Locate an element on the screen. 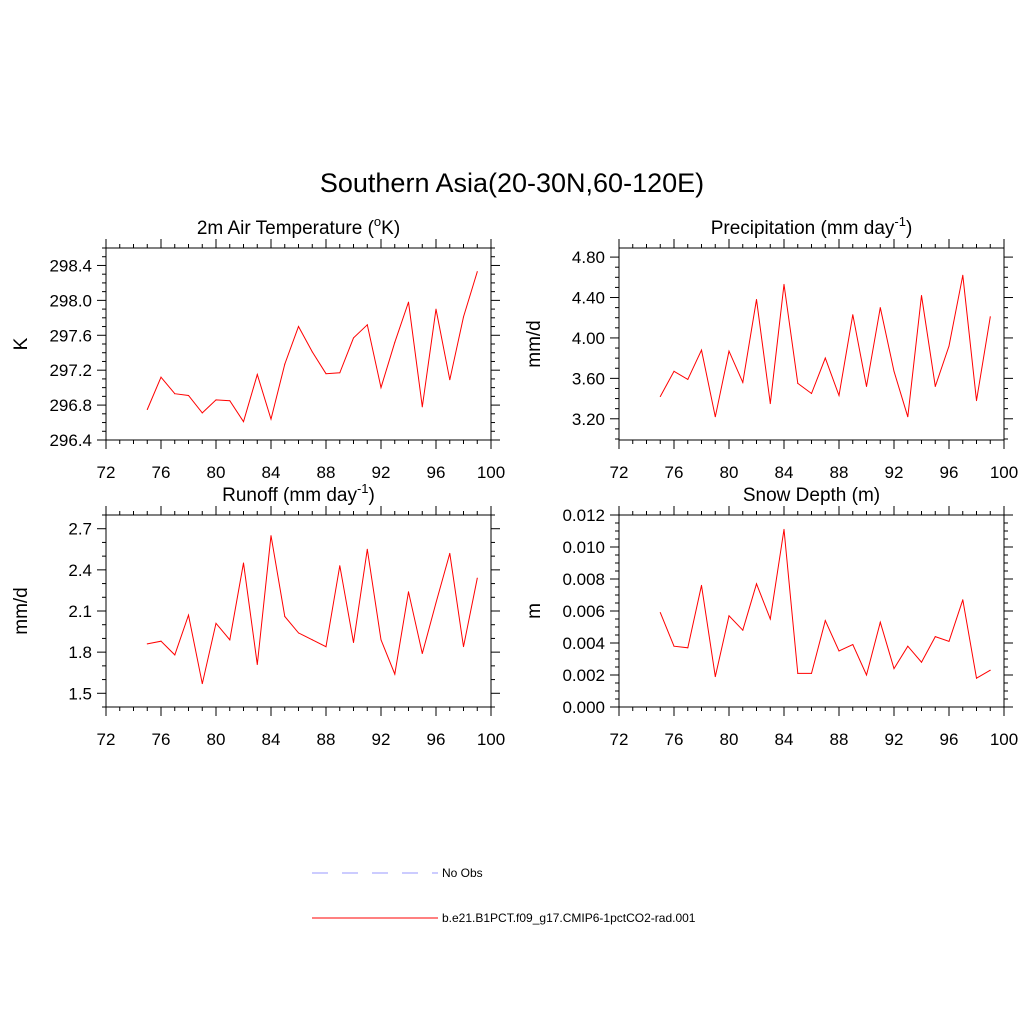 This screenshot has height=1029, width=1024. y-tick-label: 296.8 is located at coordinates (70, 405).